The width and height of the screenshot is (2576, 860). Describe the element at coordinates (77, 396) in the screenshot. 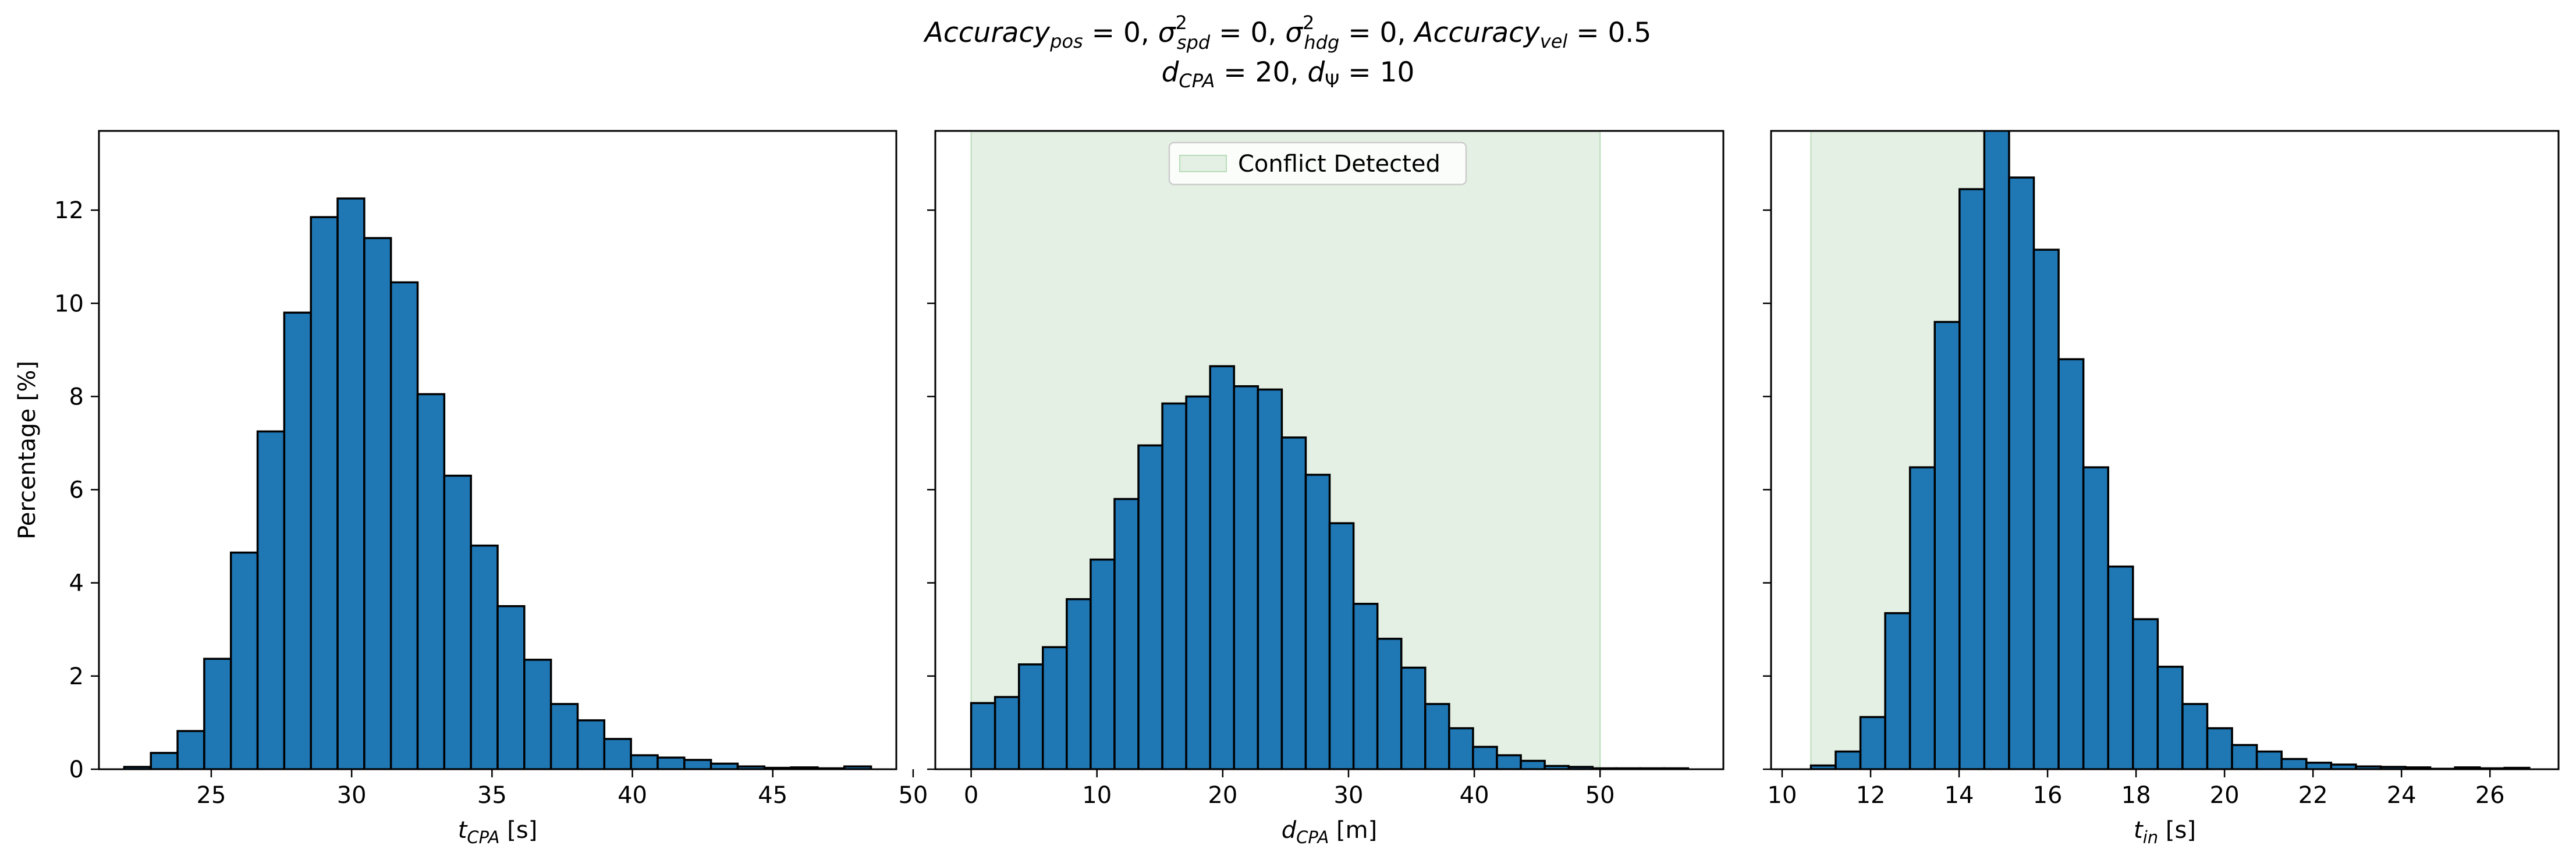

I see `y-tick-label: 8` at that location.